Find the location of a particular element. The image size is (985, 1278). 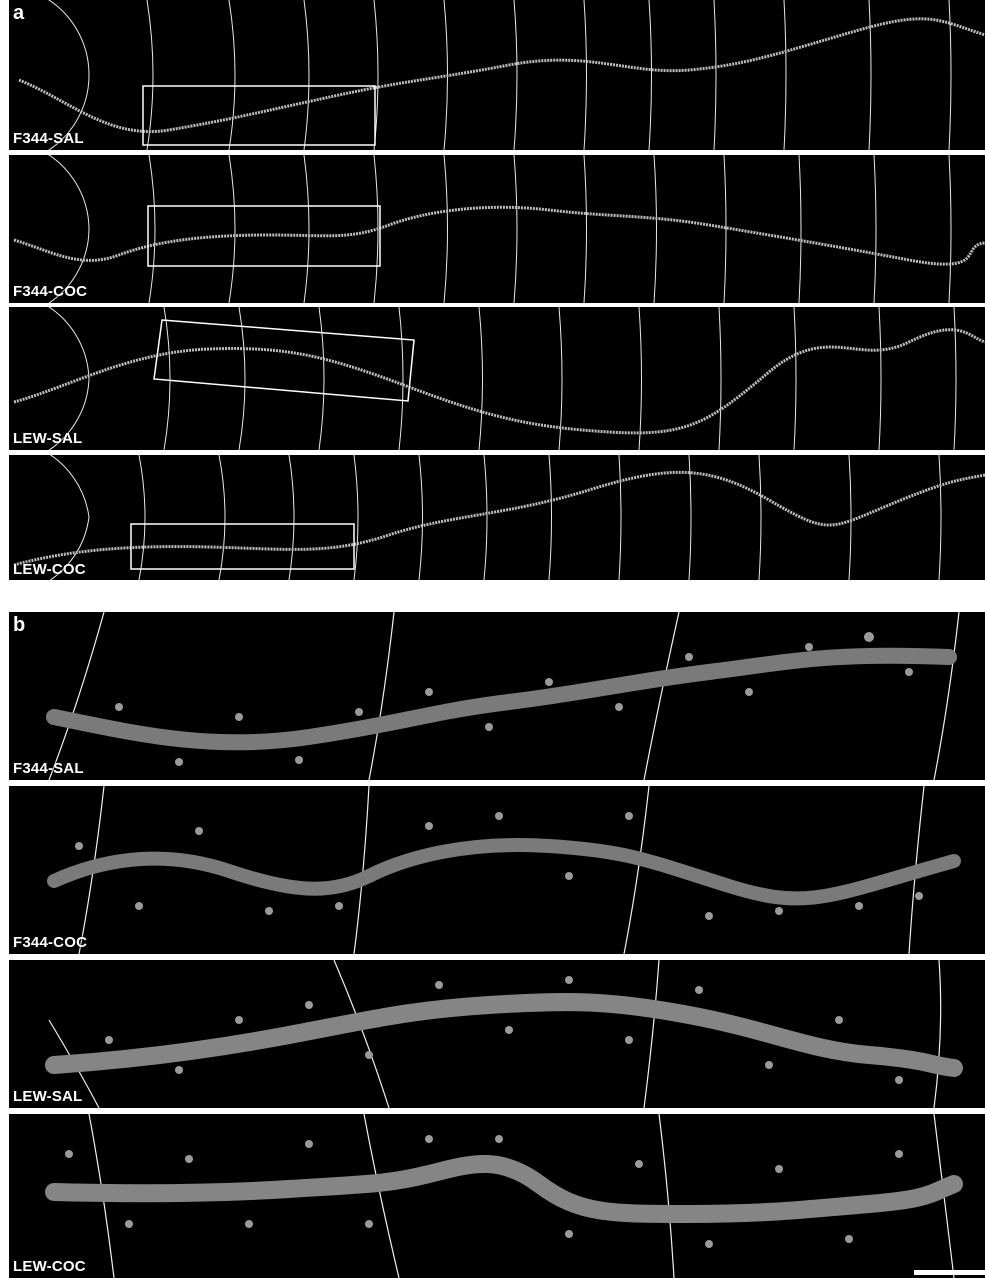

panel-b-f344-sal: b F344-SAL is located at coordinates (497, 696).